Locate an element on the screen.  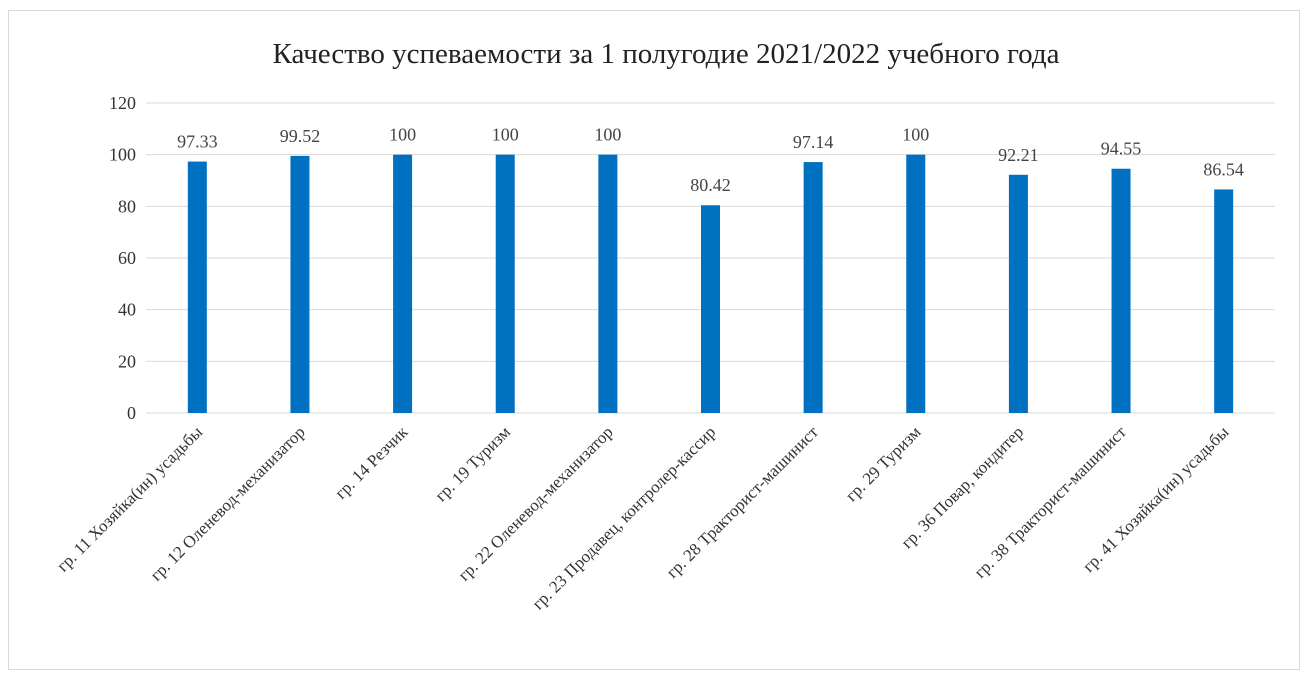
y-tick-label: 100 is located at coordinates (122, 155).